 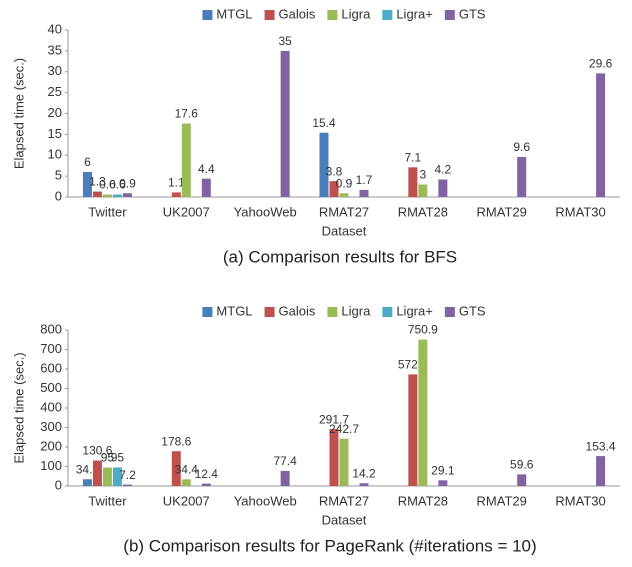 I want to click on value-label: 3, so click(x=423, y=175).